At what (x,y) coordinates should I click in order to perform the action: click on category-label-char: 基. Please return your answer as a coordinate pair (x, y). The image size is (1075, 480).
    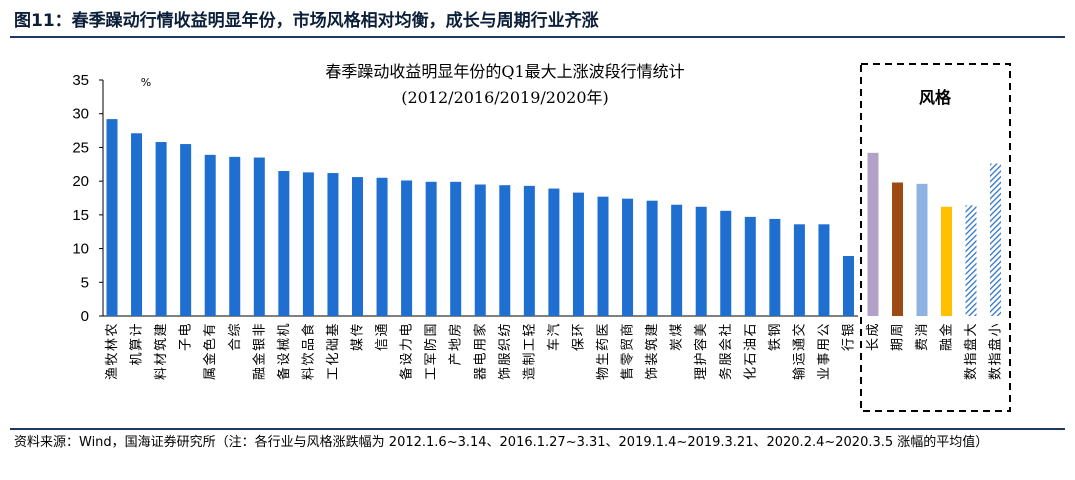
    Looking at the image, I should click on (333, 329).